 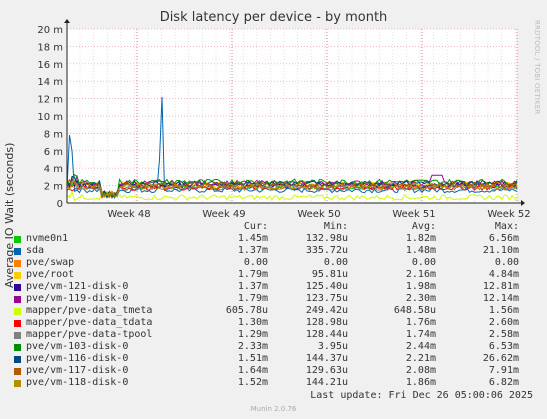 What do you see at coordinates (252, 238) in the screenshot?
I see `legend-cur: 1.45m` at bounding box center [252, 238].